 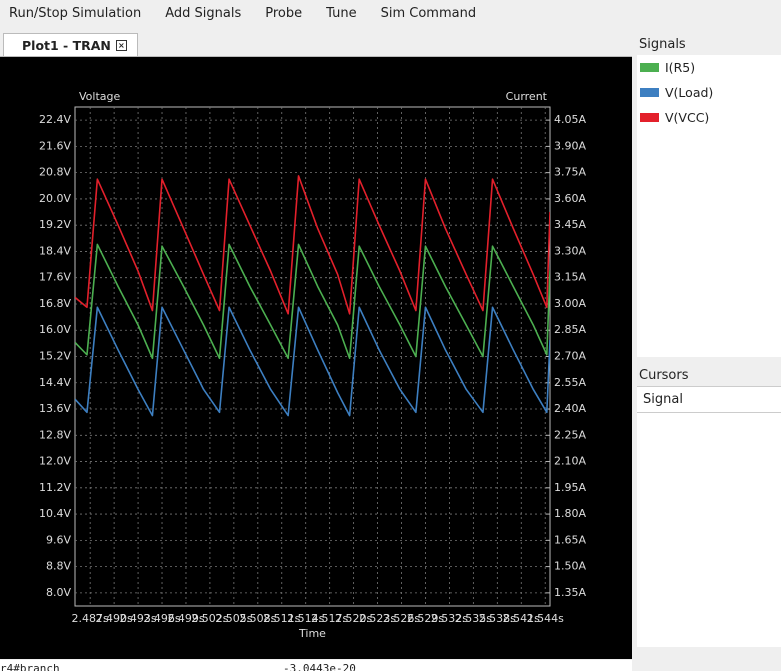 I want to click on signal-name: V(Load), so click(x=689, y=92).